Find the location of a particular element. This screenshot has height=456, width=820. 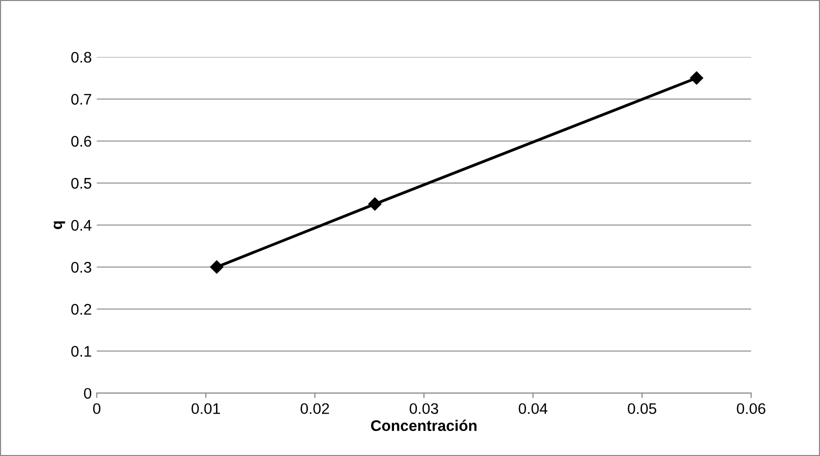

x-tick-label: 0 is located at coordinates (96, 408).